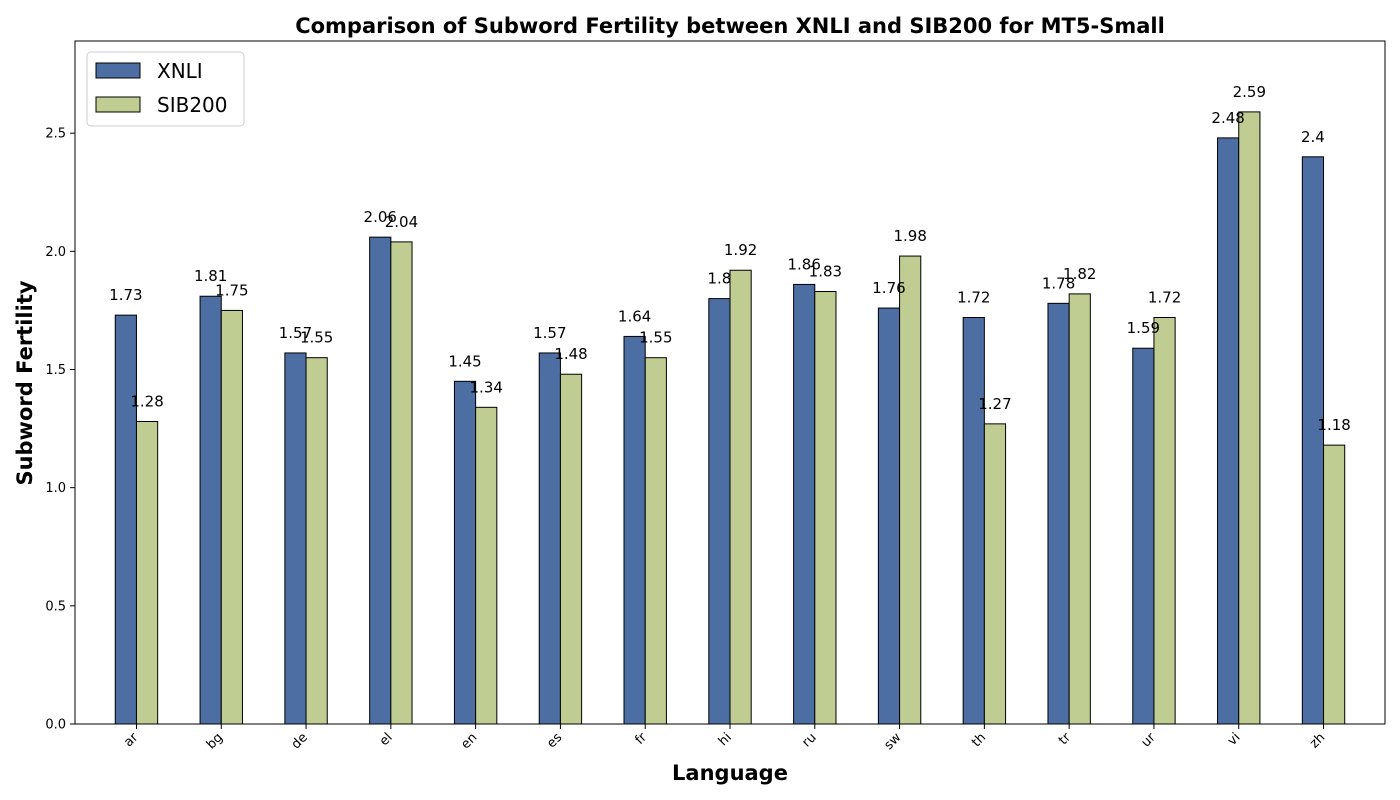 The image size is (1400, 800). Describe the element at coordinates (1334, 584) in the screenshot. I see `bar-sib200-zh` at that location.